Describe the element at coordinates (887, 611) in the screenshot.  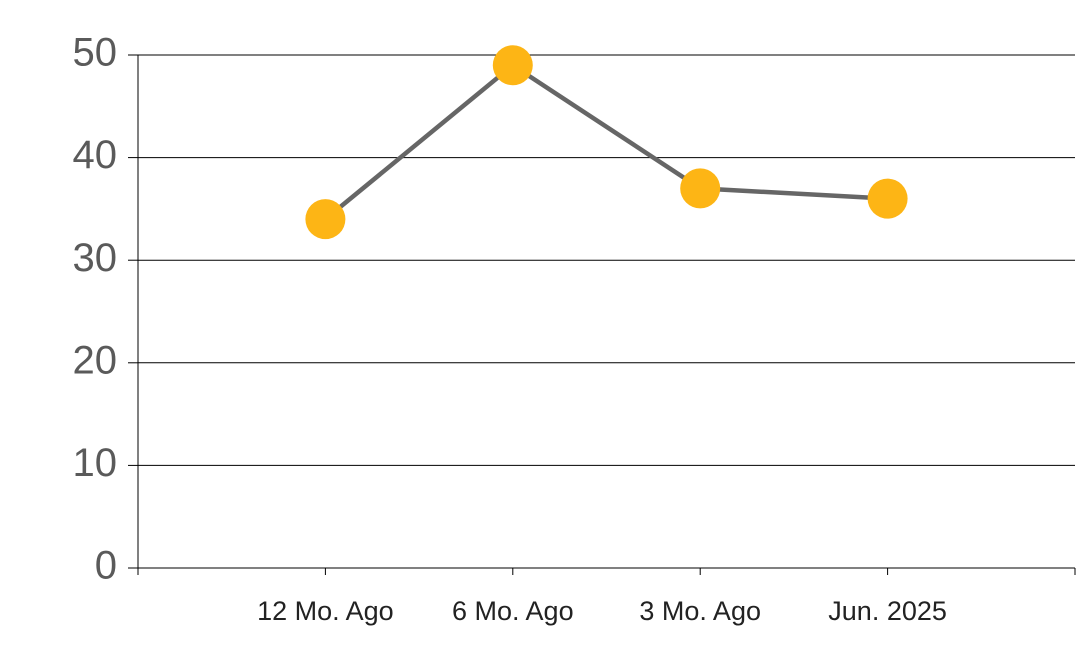
I see `x-tick-label: Jun. 2025` at that location.